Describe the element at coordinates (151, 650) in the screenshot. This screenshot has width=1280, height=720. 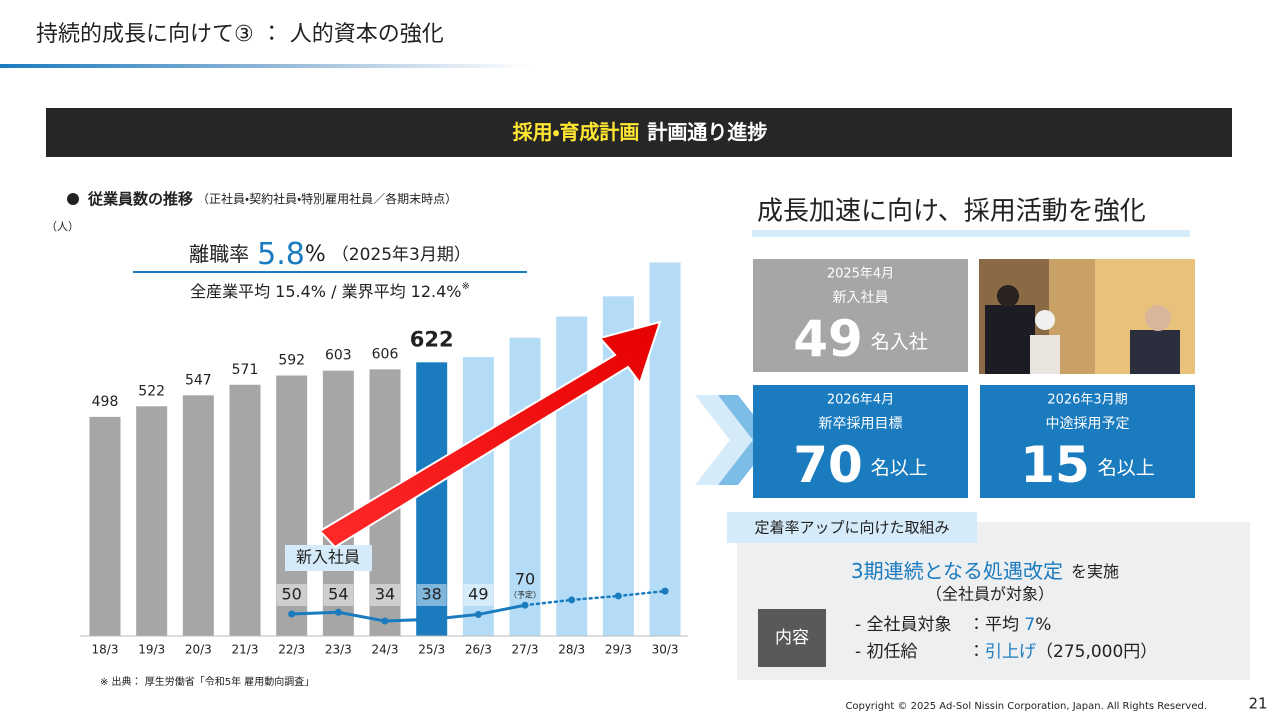
I see `x-tick-label: 19/3` at that location.